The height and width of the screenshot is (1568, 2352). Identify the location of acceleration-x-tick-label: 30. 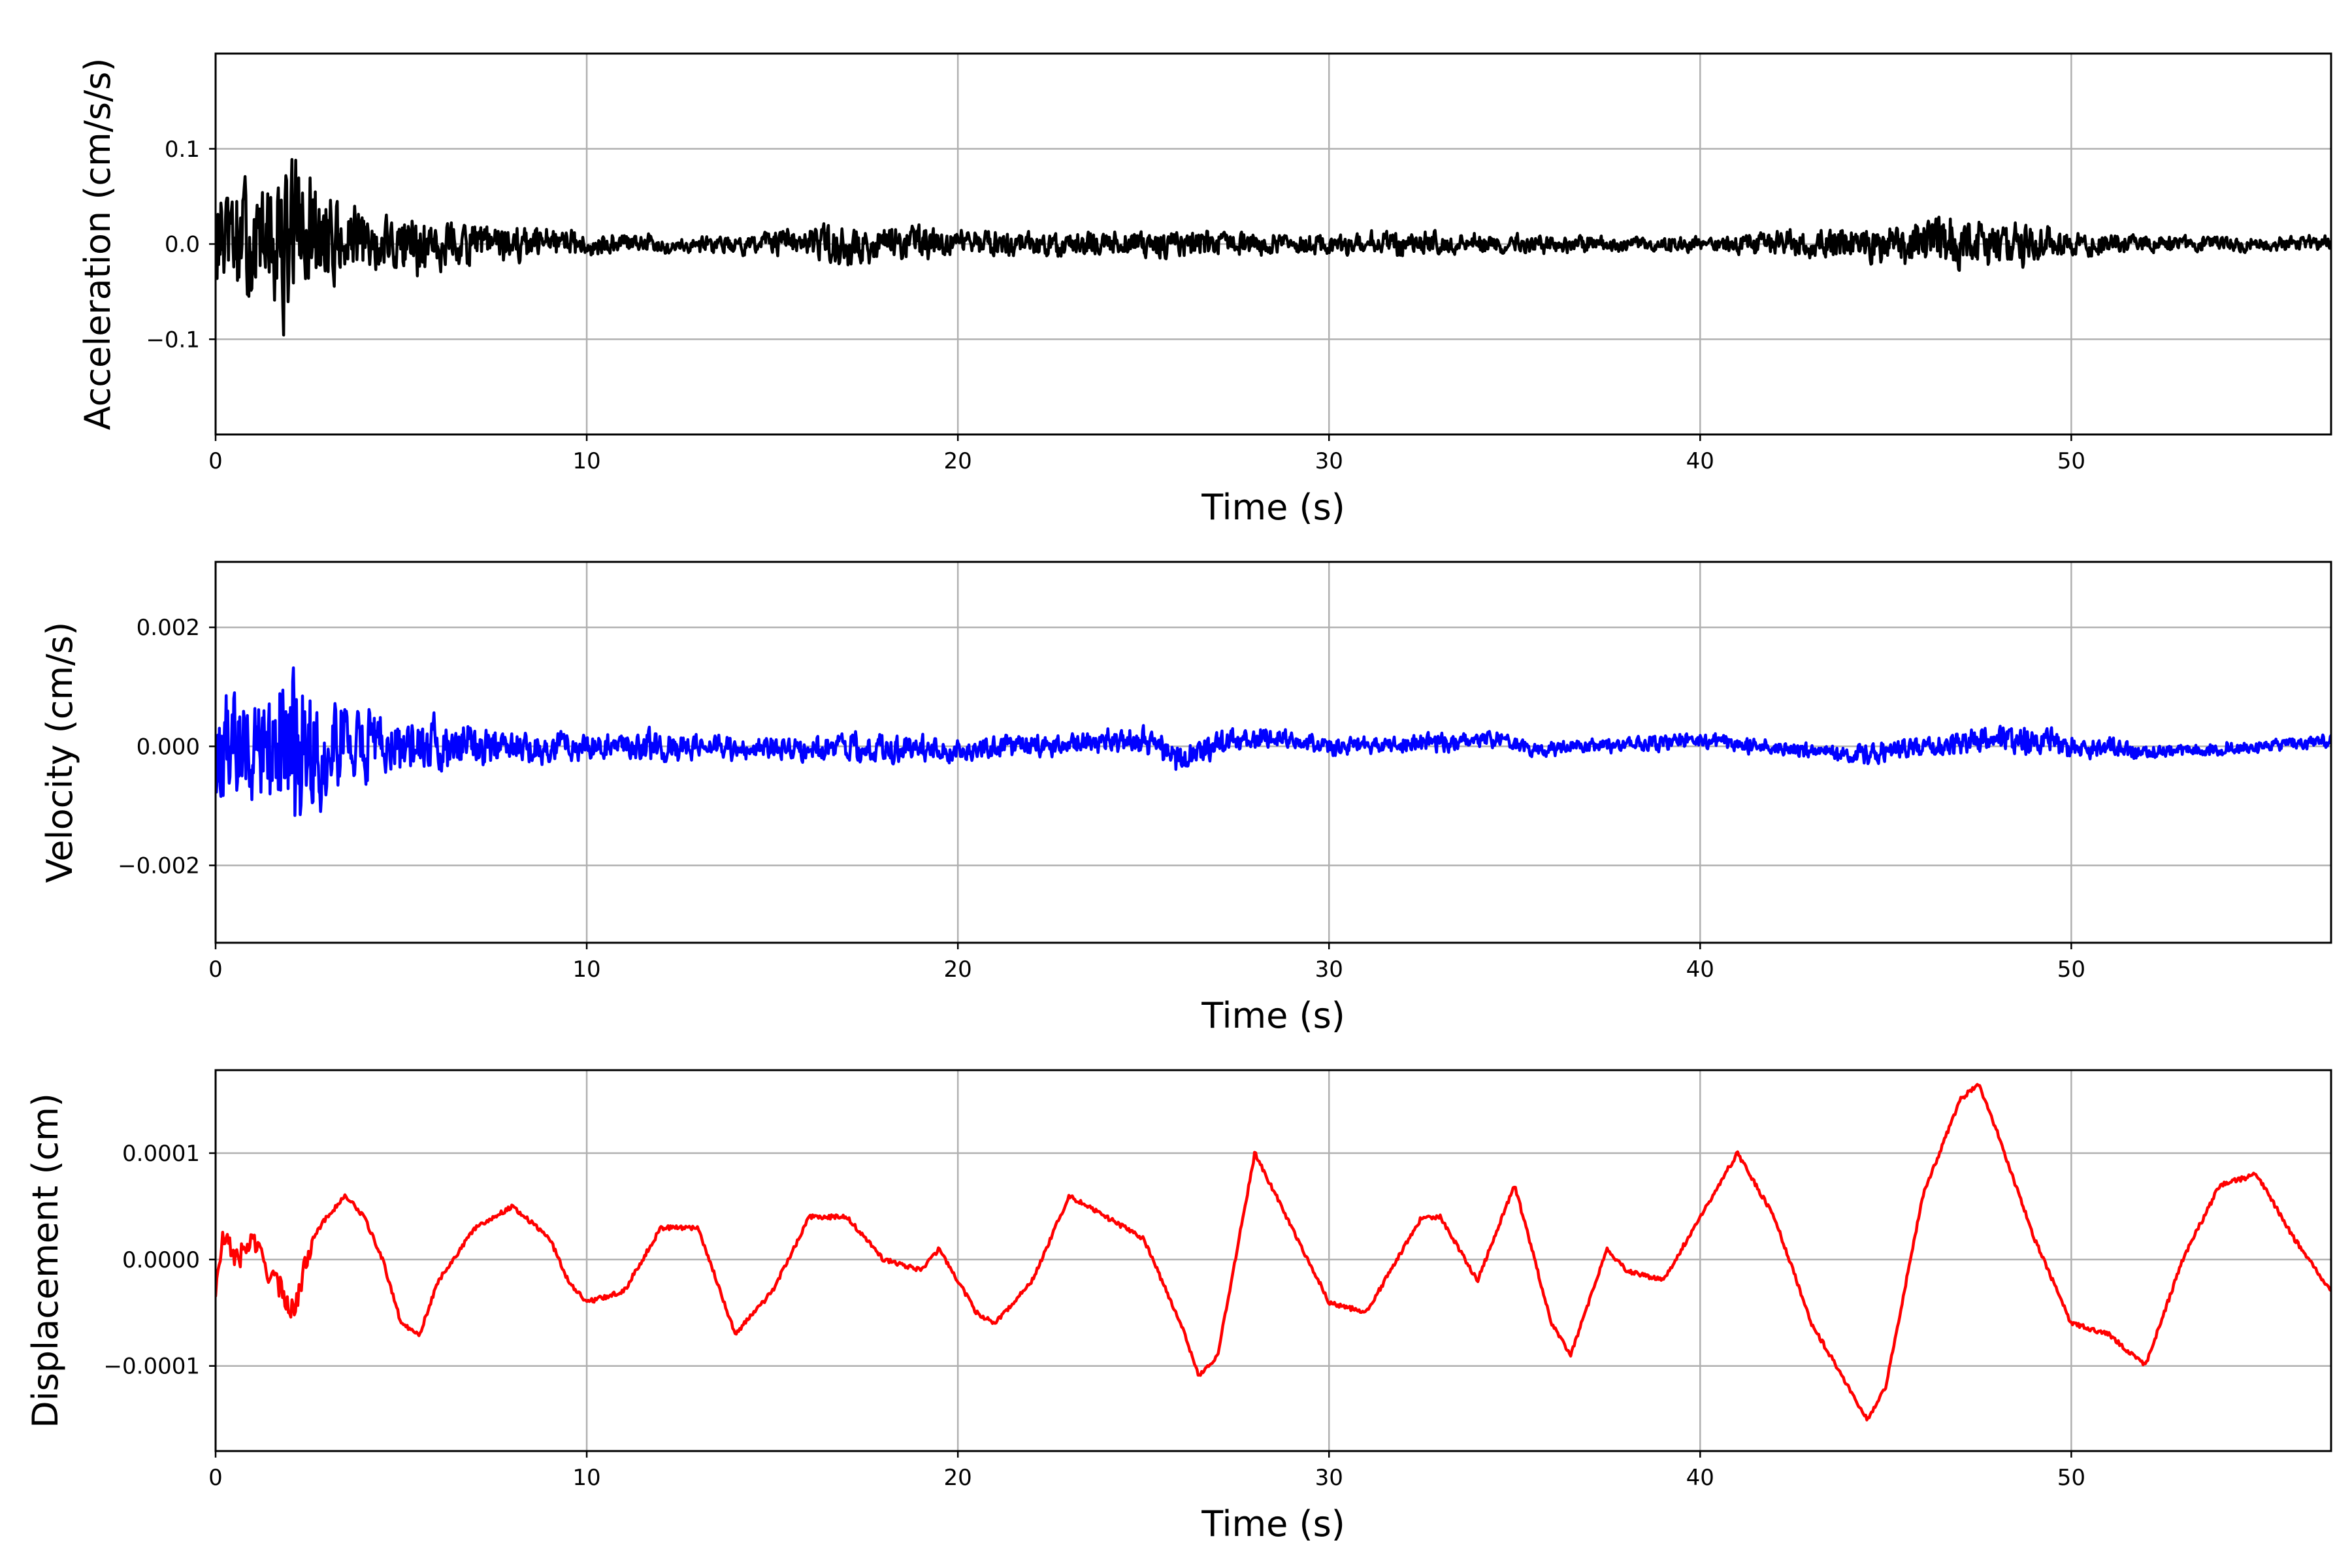
(1329, 461).